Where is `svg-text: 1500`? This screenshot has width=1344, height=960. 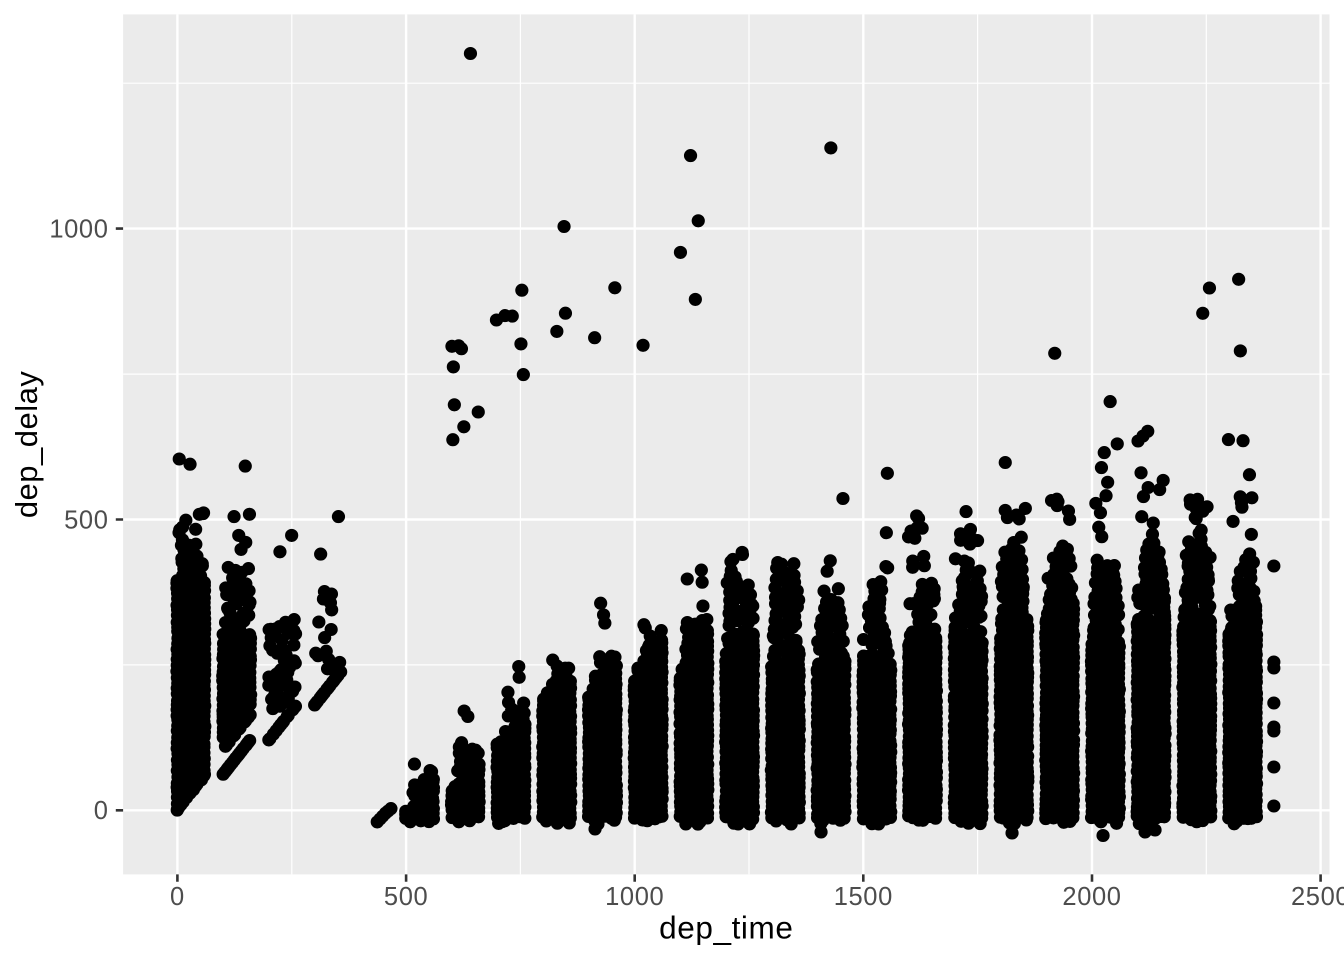
svg-text: 1500 is located at coordinates (863, 897).